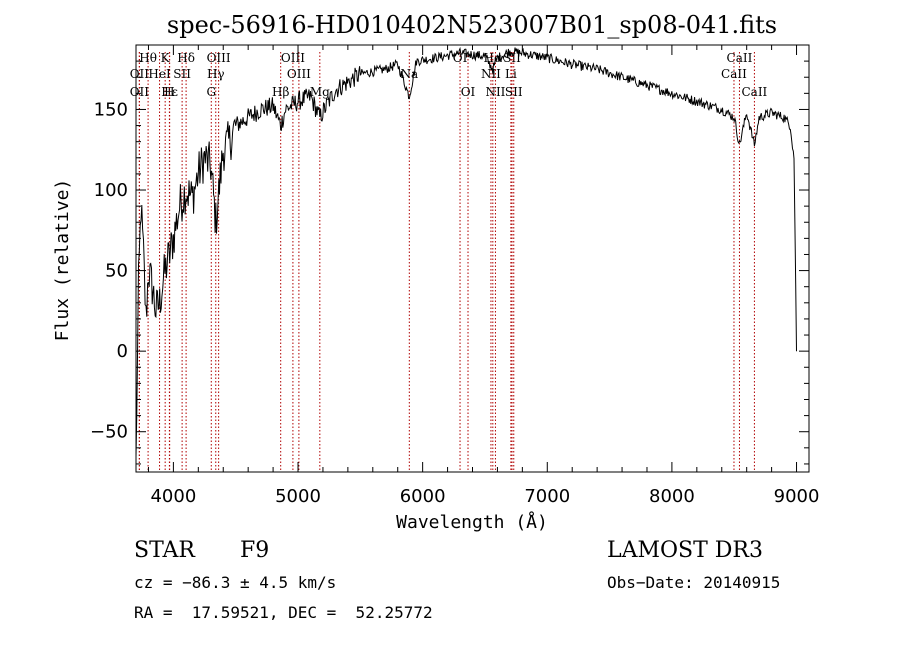 The width and height of the screenshot is (900, 649). What do you see at coordinates (547, 496) in the screenshot?
I see `x-tick-label: 7000` at bounding box center [547, 496].